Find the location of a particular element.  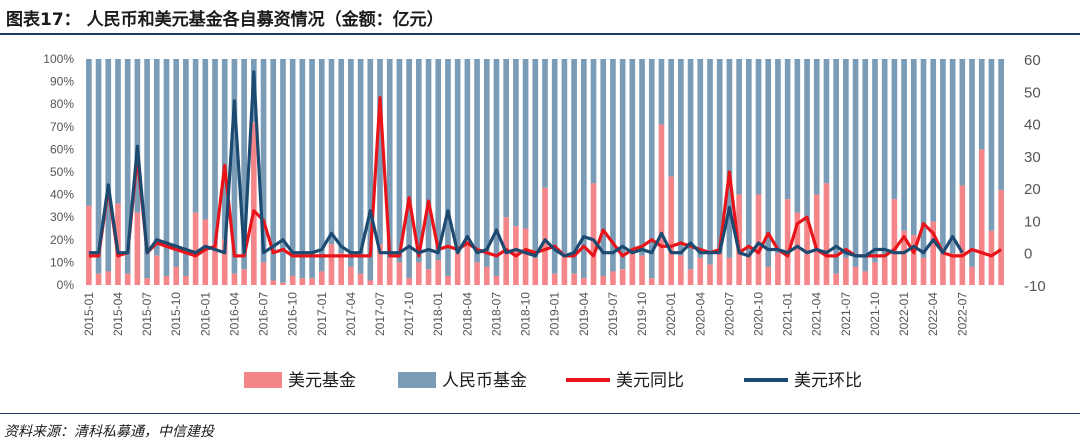

x-axis-tick: 2016-04 is located at coordinates (234, 314).